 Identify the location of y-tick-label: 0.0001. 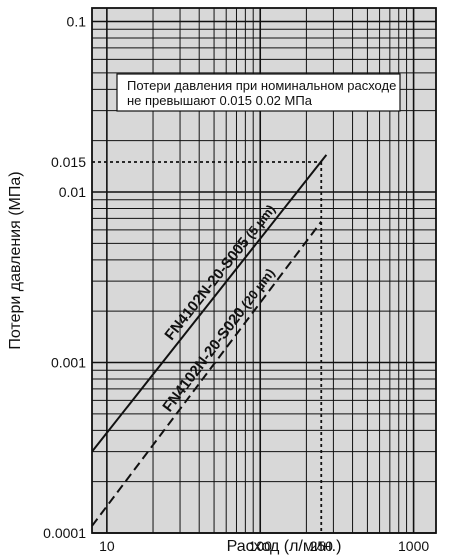
(64, 533).